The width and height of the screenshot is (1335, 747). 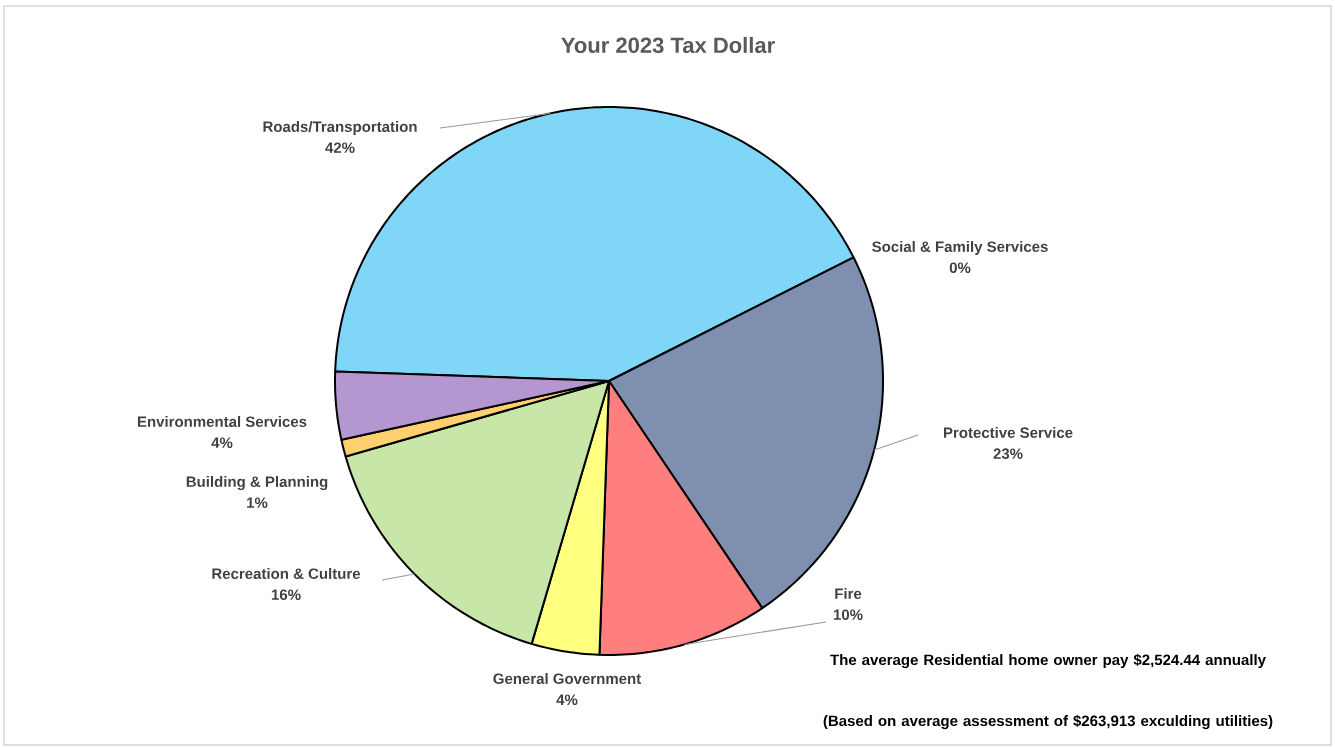 What do you see at coordinates (668, 45) in the screenshot?
I see `chart-title: Your 2023 Tax Dollar` at bounding box center [668, 45].